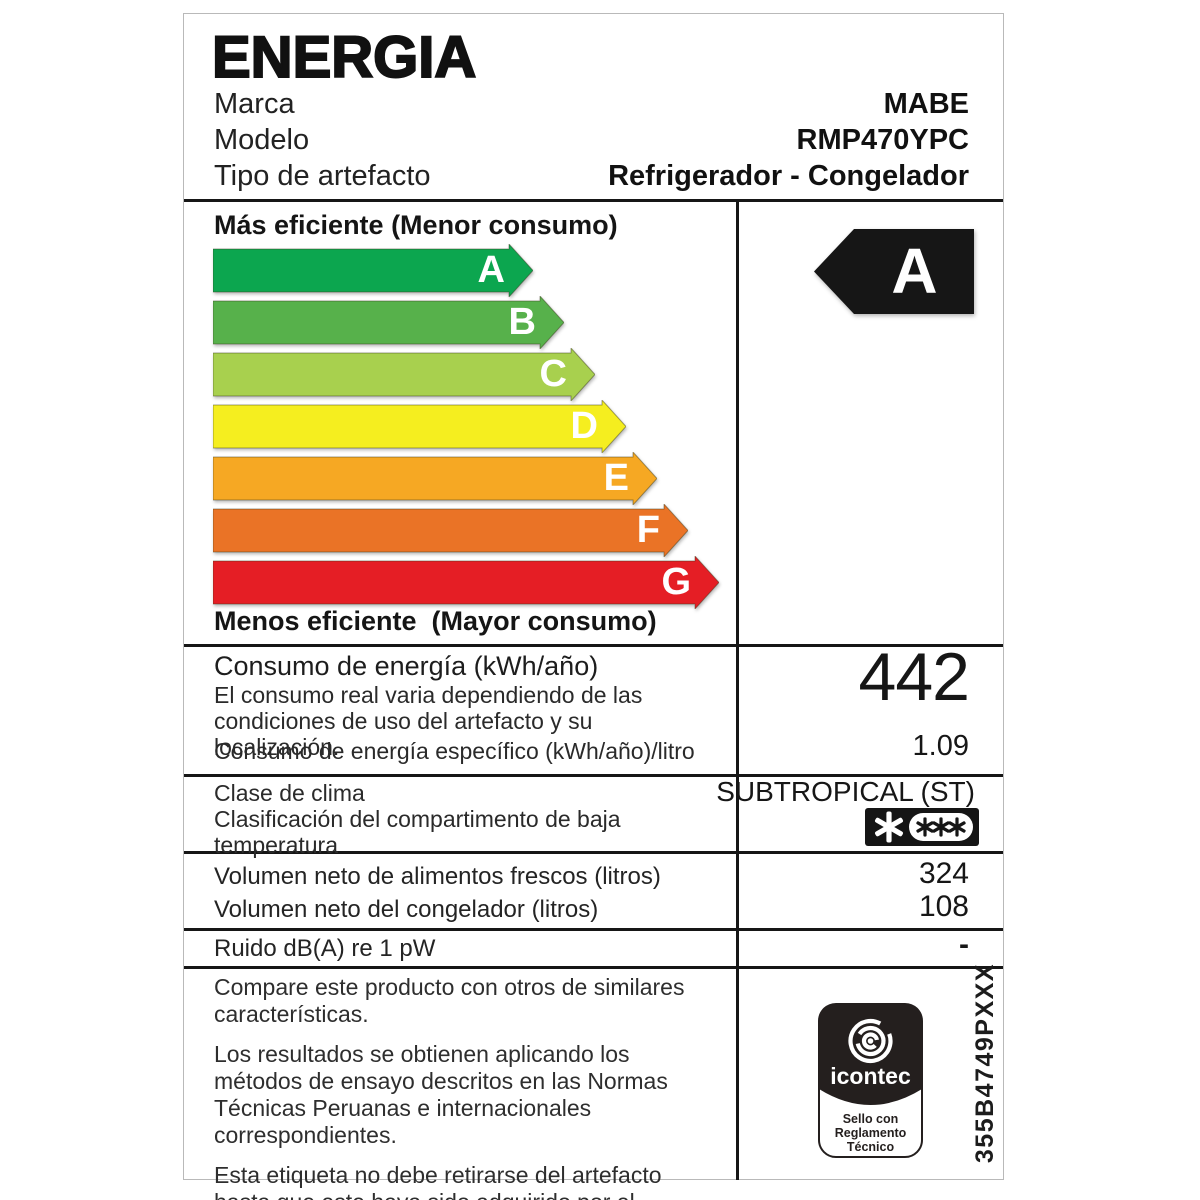 The height and width of the screenshot is (1200, 1200). What do you see at coordinates (871, 1147) in the screenshot?
I see `seal-text-line: Técnico` at bounding box center [871, 1147].